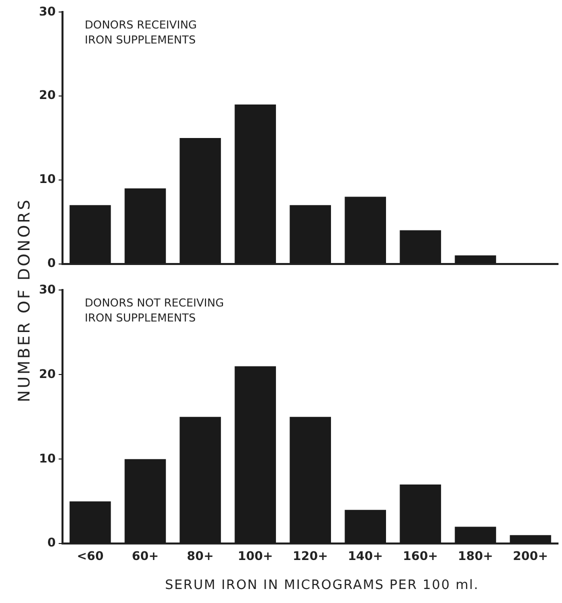 The height and width of the screenshot is (603, 562). Describe the element at coordinates (530, 555) in the screenshot. I see `x-tick-label: 200+` at that location.